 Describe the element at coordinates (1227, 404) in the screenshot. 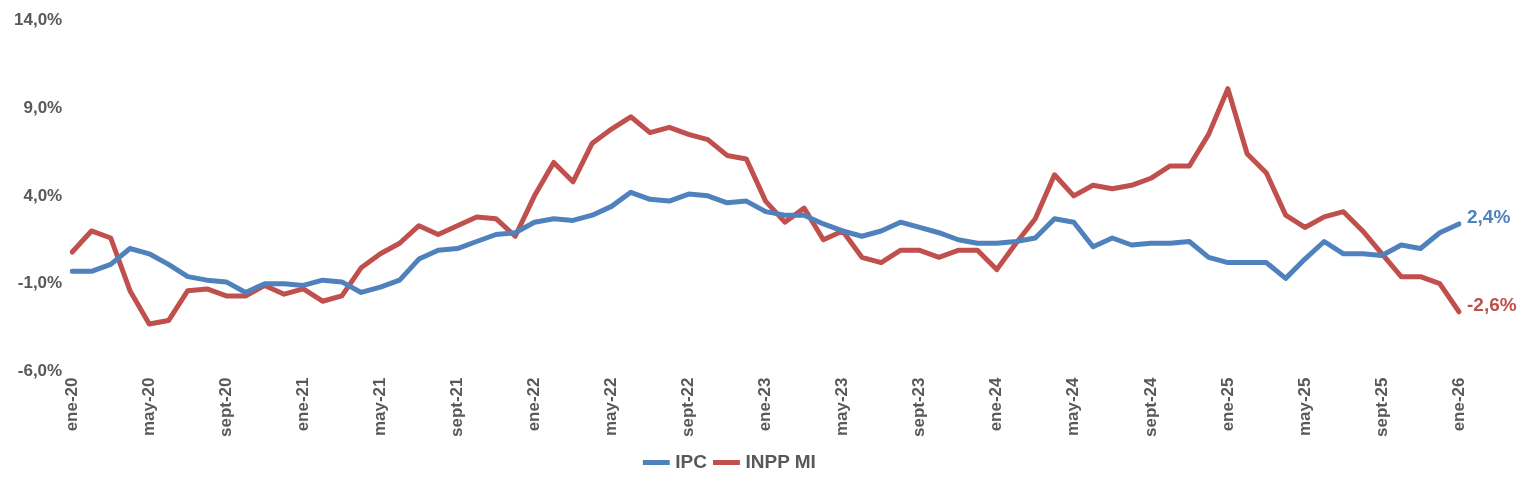

I see `x-tick-label: ene-25` at that location.